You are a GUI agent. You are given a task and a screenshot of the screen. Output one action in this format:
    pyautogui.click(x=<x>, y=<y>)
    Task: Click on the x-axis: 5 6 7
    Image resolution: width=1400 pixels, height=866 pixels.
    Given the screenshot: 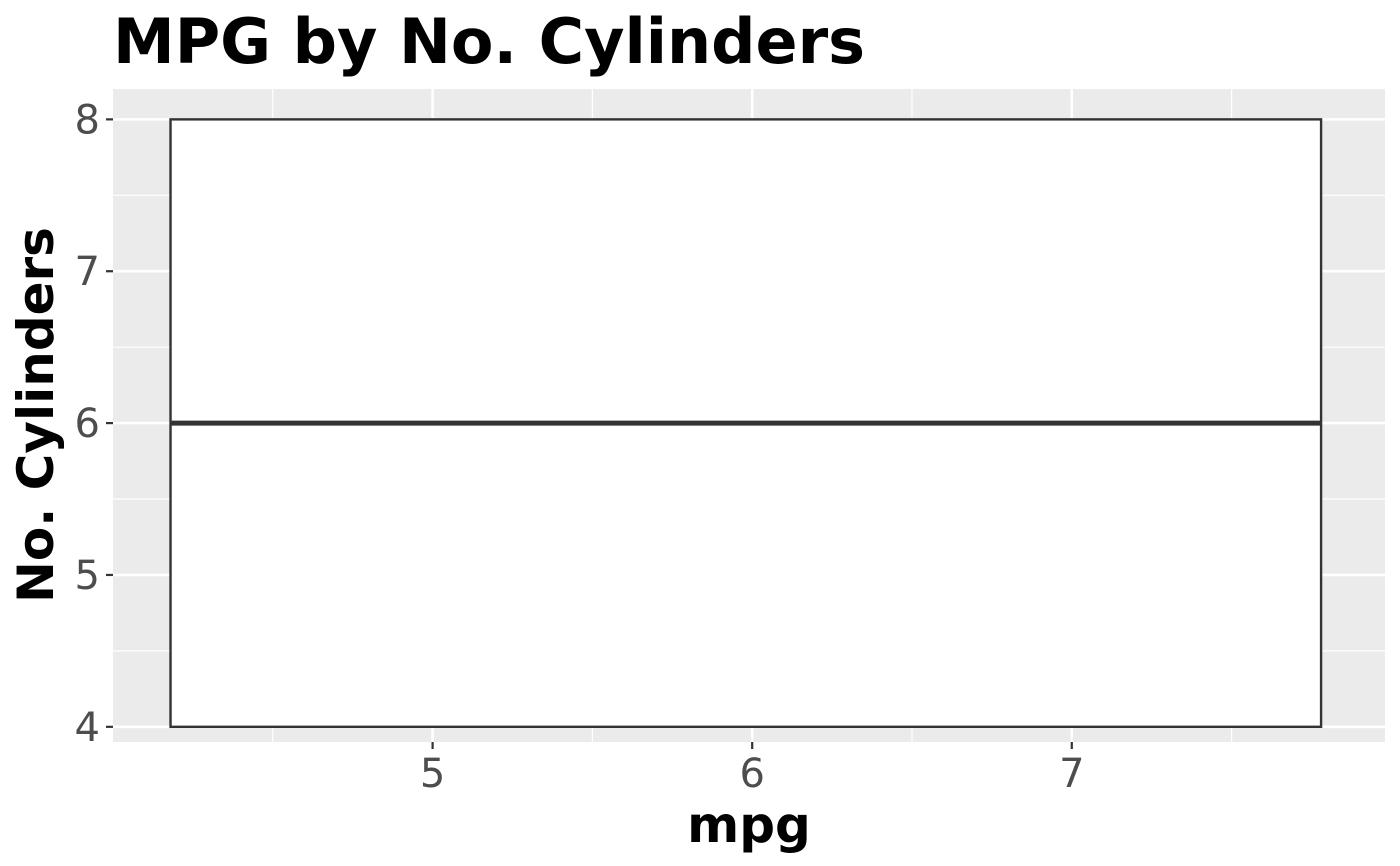 What is the action you would take?
    pyautogui.click(x=752, y=769)
    